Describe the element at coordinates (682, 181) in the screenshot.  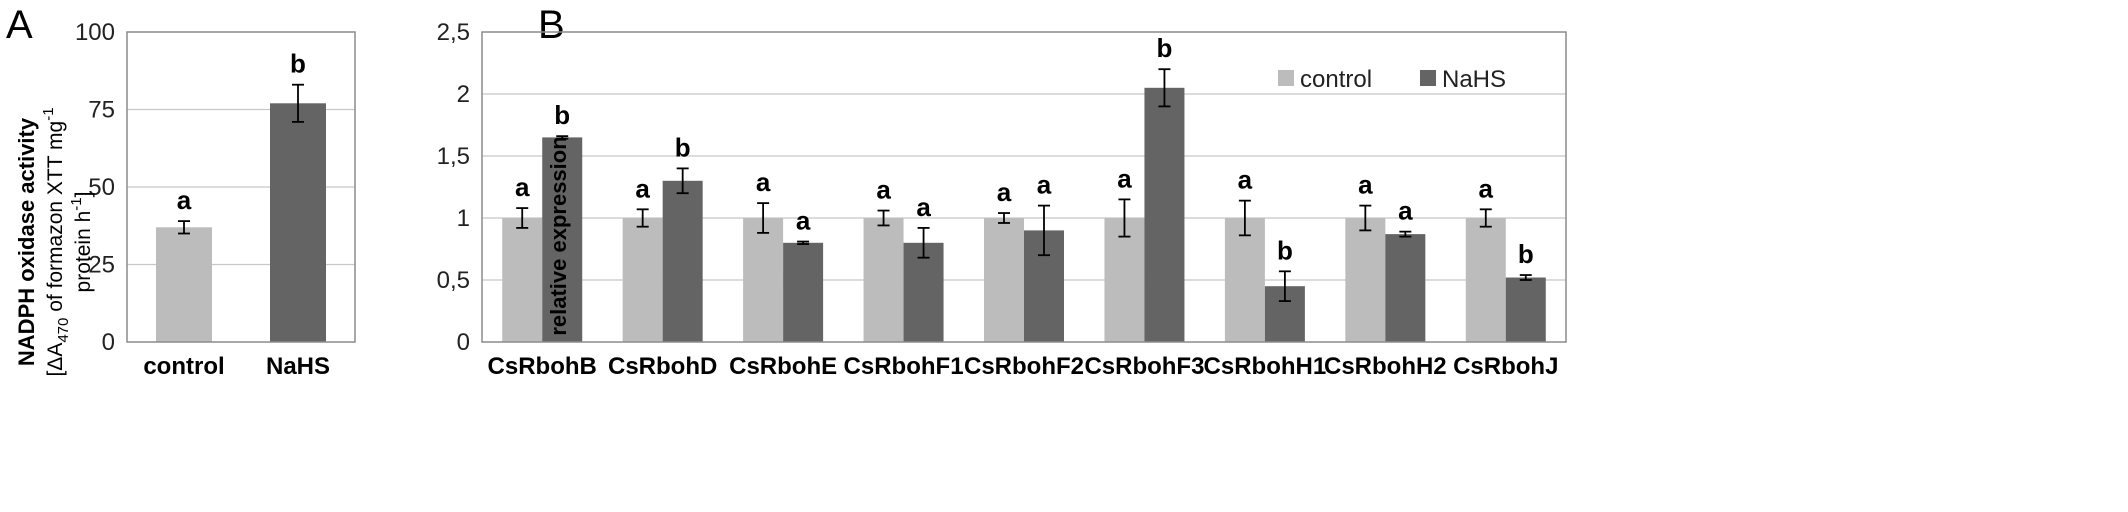
I see `error-bar-csrbohd-nahs` at that location.